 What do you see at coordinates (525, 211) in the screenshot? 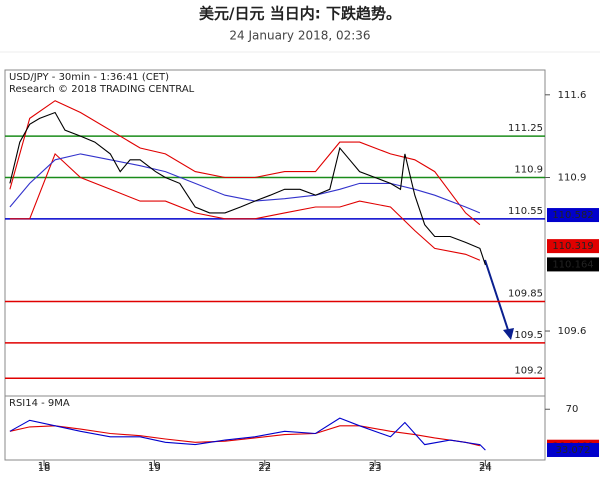
I see `level-label: 110.55` at bounding box center [525, 211].